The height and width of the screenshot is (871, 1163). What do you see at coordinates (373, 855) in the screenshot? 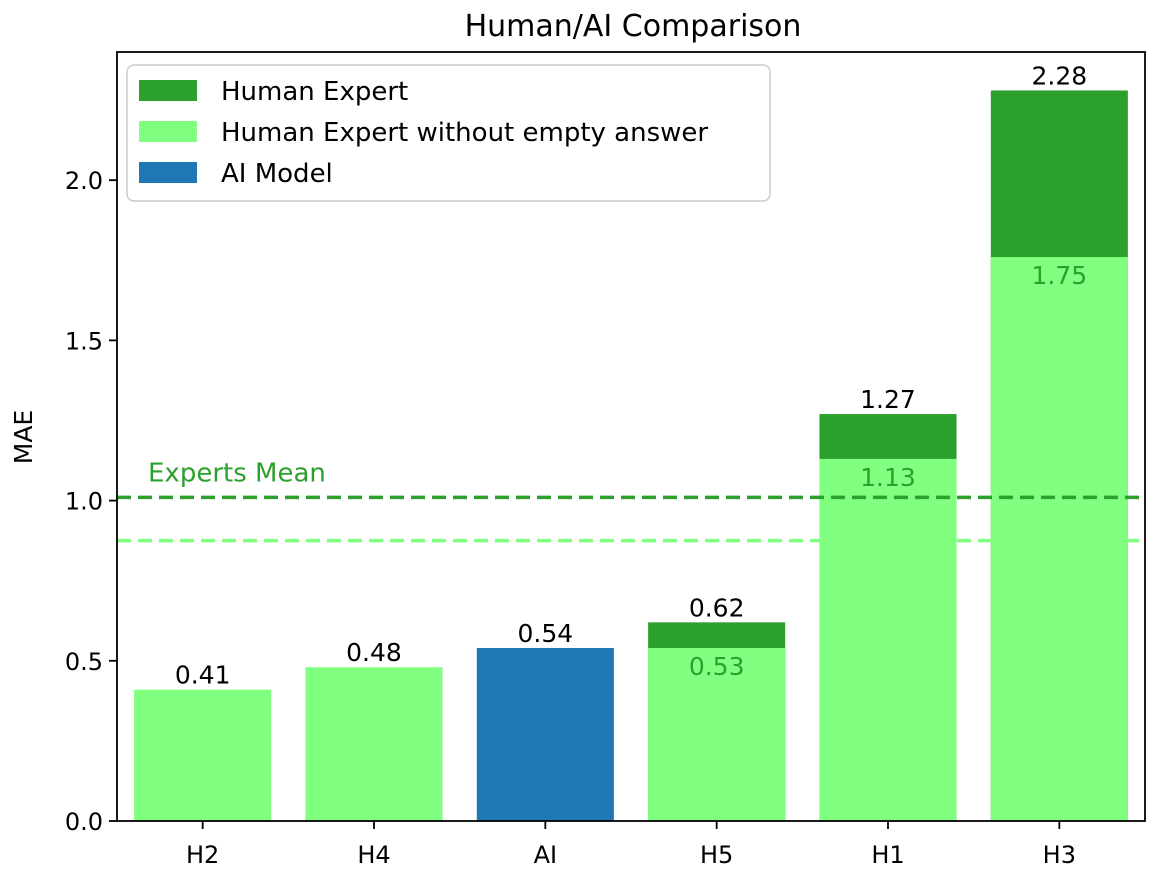
I see `x-tick-label: H4` at bounding box center [373, 855].